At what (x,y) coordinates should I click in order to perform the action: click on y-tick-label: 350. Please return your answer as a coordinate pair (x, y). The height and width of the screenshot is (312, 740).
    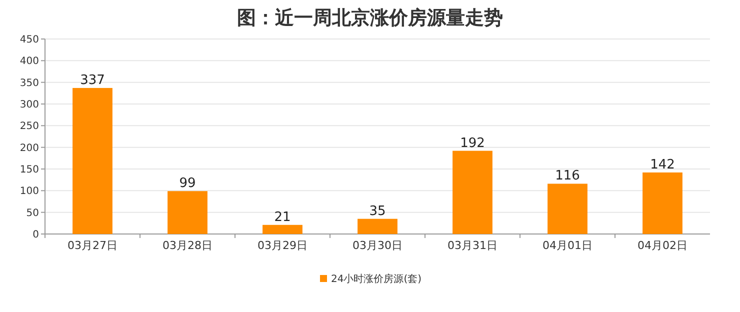
    Looking at the image, I should click on (29, 83).